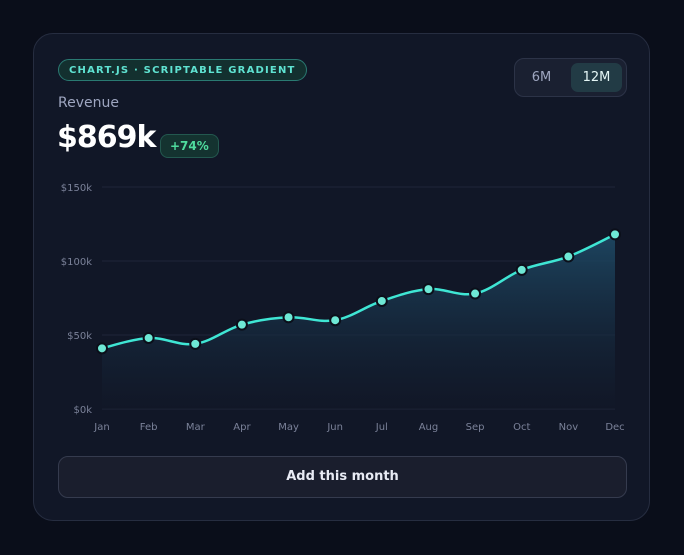  What do you see at coordinates (241, 324) in the screenshot?
I see `data-point-apr` at bounding box center [241, 324].